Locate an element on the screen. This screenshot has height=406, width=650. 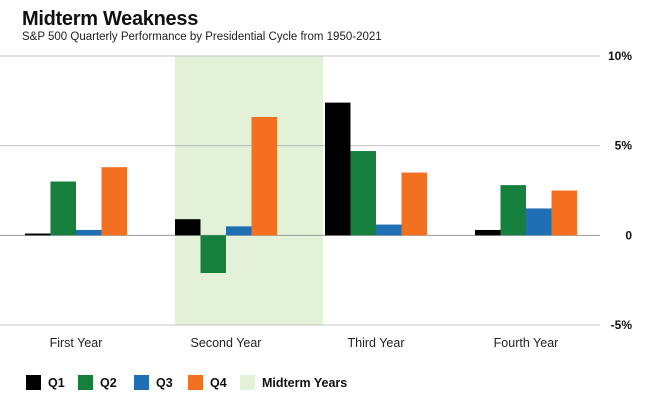
y-tick-label: 0 is located at coordinates (628, 235).